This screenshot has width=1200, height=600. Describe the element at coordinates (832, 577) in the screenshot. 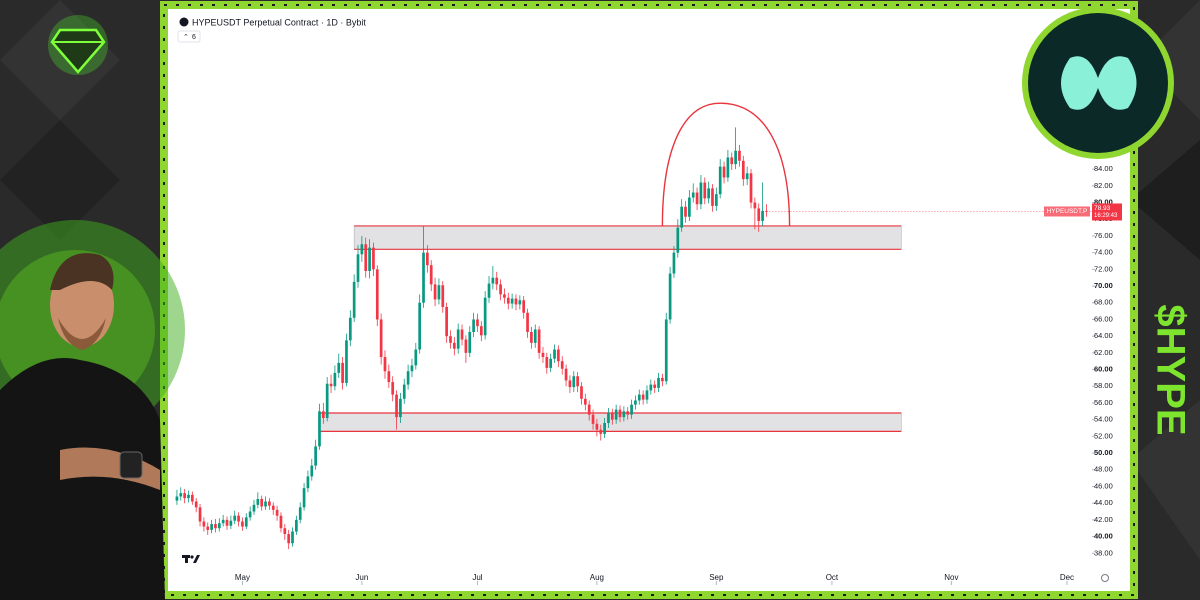

I see `x-tick-label: Oct` at that location.